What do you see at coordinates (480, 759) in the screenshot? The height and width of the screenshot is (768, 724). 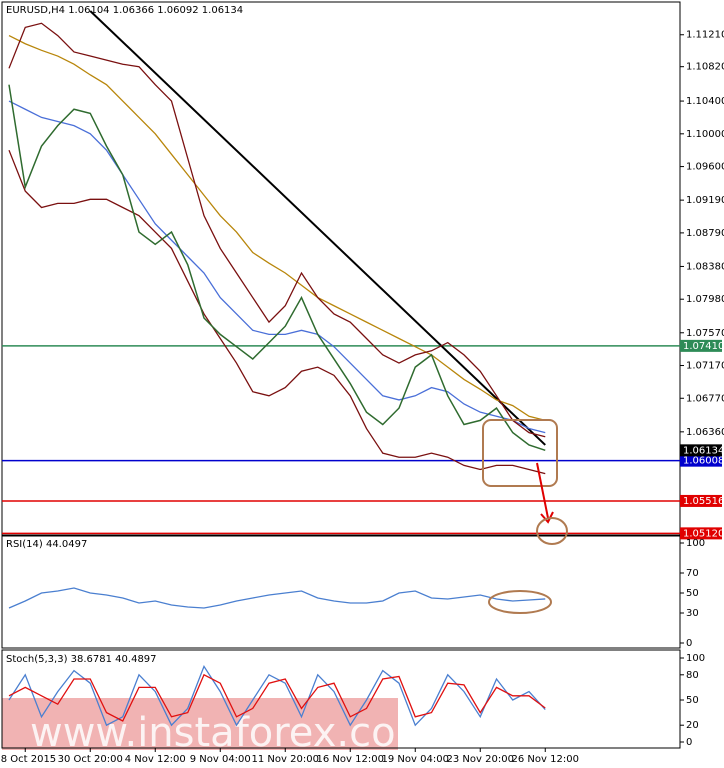 I see `x-tick-label: 23 Nov 20:00` at bounding box center [480, 759].